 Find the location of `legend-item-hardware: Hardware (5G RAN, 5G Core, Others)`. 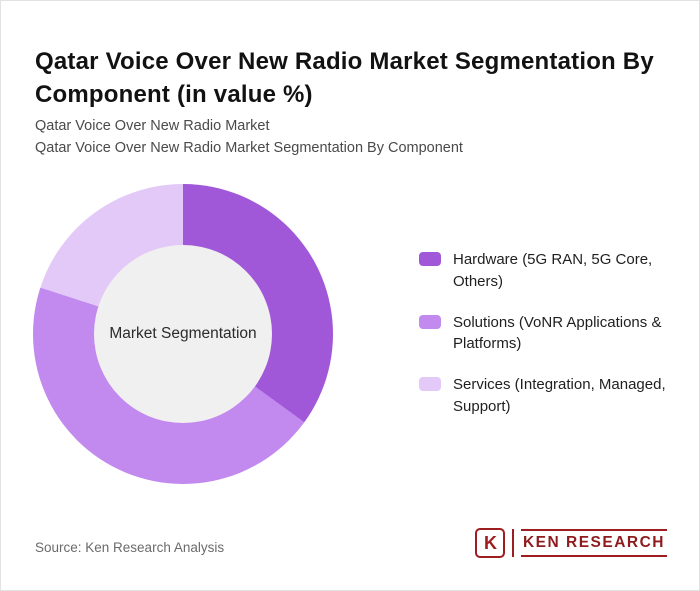

legend-item-hardware: Hardware (5G RAN, 5G Core, Others) is located at coordinates (545, 271).